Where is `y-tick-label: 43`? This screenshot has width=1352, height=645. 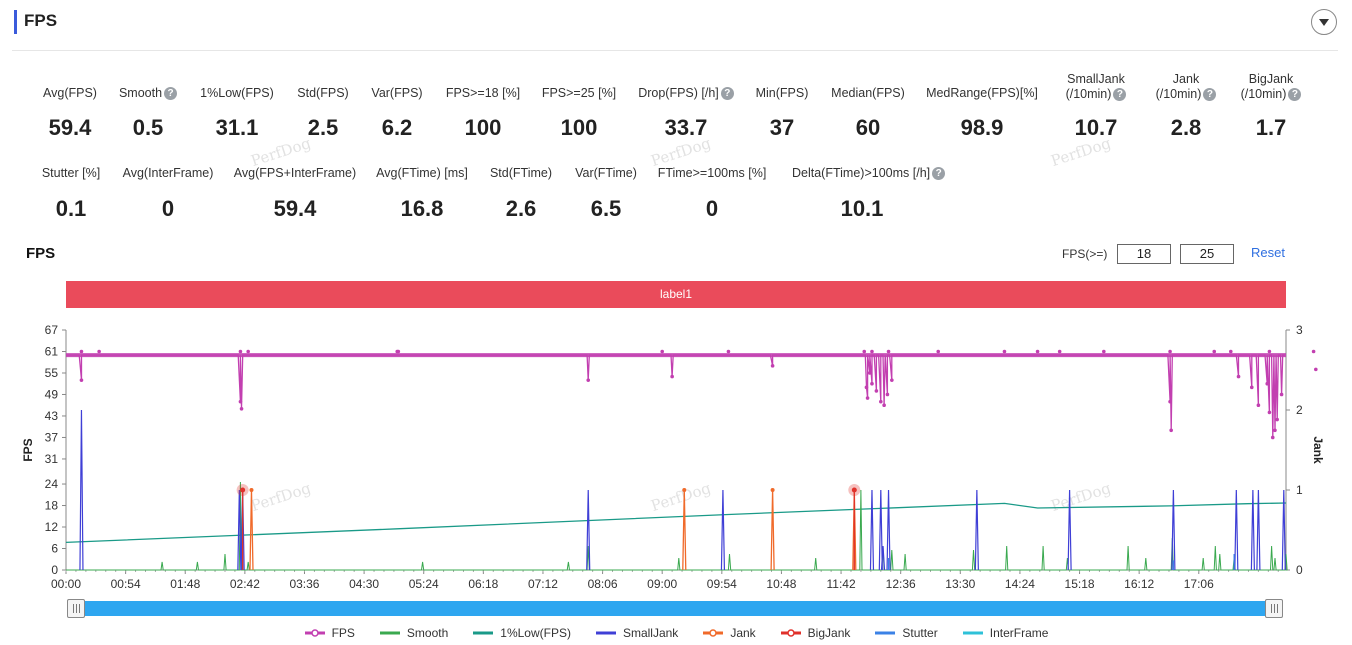
y-tick-label: 43 is located at coordinates (52, 416).